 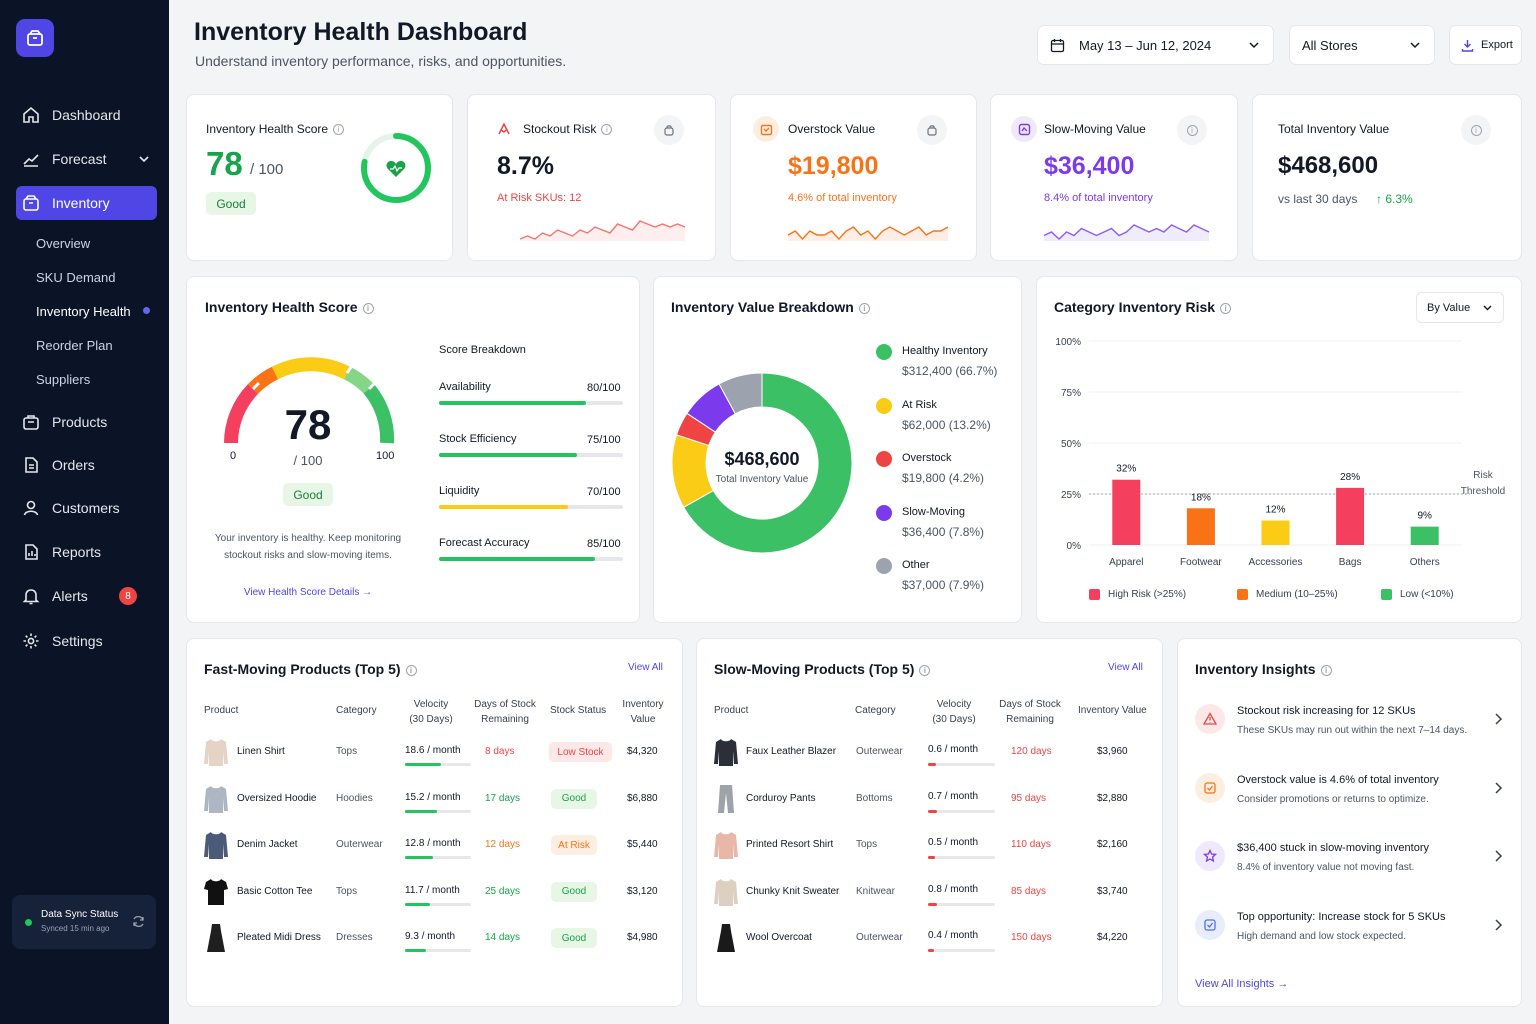 What do you see at coordinates (144, 159) in the screenshot?
I see `chevron-down-icon` at bounding box center [144, 159].